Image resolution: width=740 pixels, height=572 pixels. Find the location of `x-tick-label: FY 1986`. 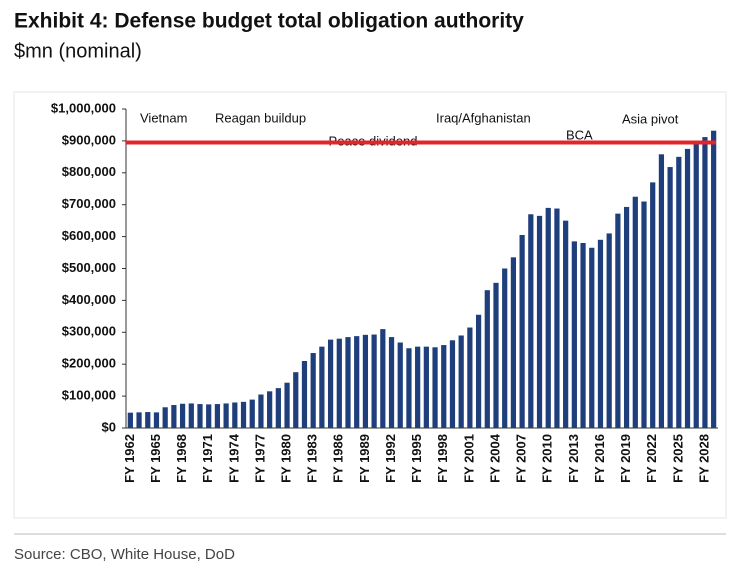

x-tick-label: FY 1986 is located at coordinates (338, 458).